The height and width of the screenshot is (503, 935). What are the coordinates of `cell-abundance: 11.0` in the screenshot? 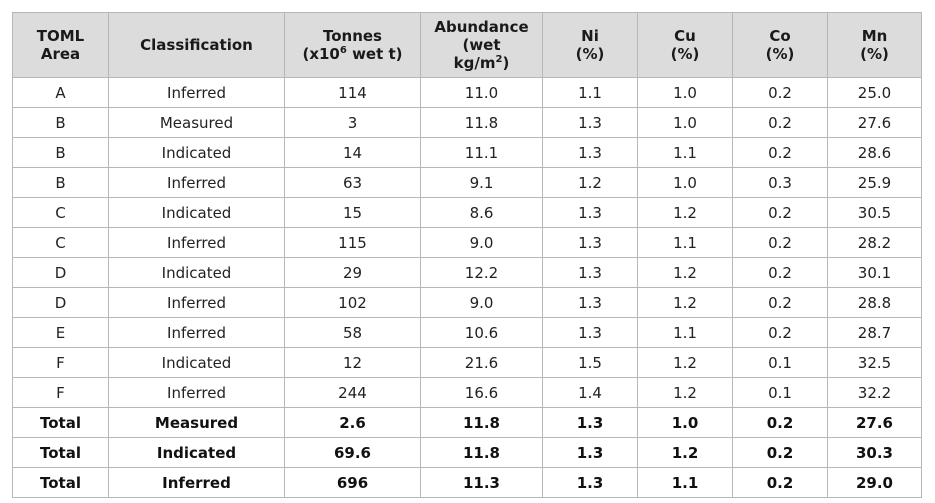 It's located at (481, 92).